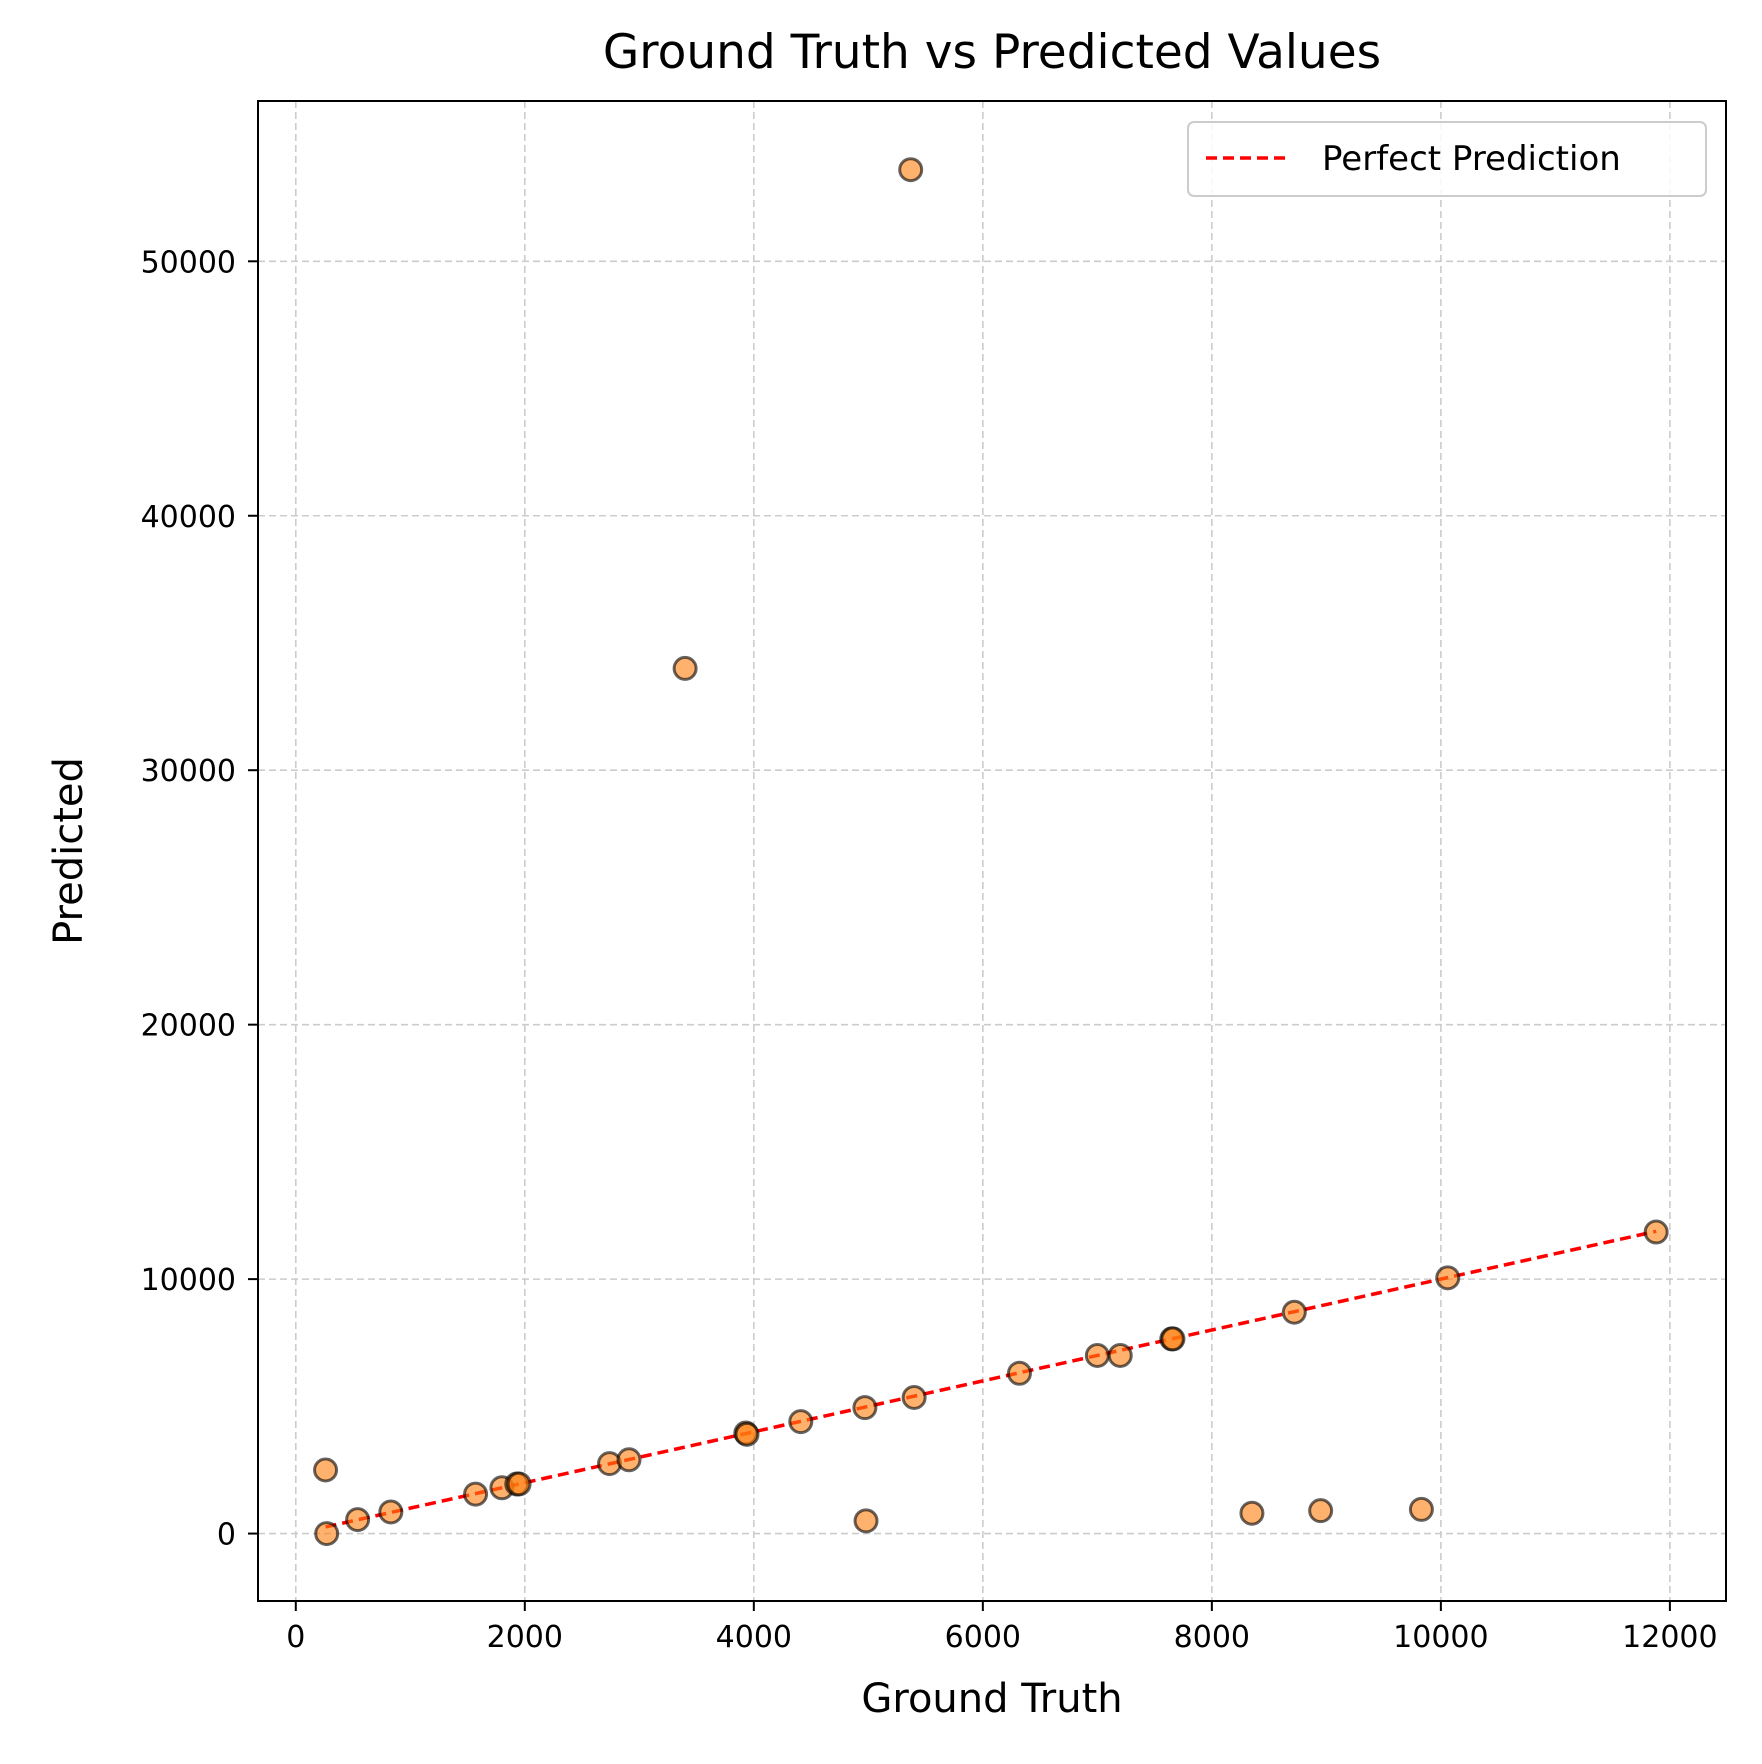 The width and height of the screenshot is (1762, 1764). Describe the element at coordinates (199, 899) in the screenshot. I see `y-axis-ticks: 0 10000 20000 30000 40000 50000` at that location.